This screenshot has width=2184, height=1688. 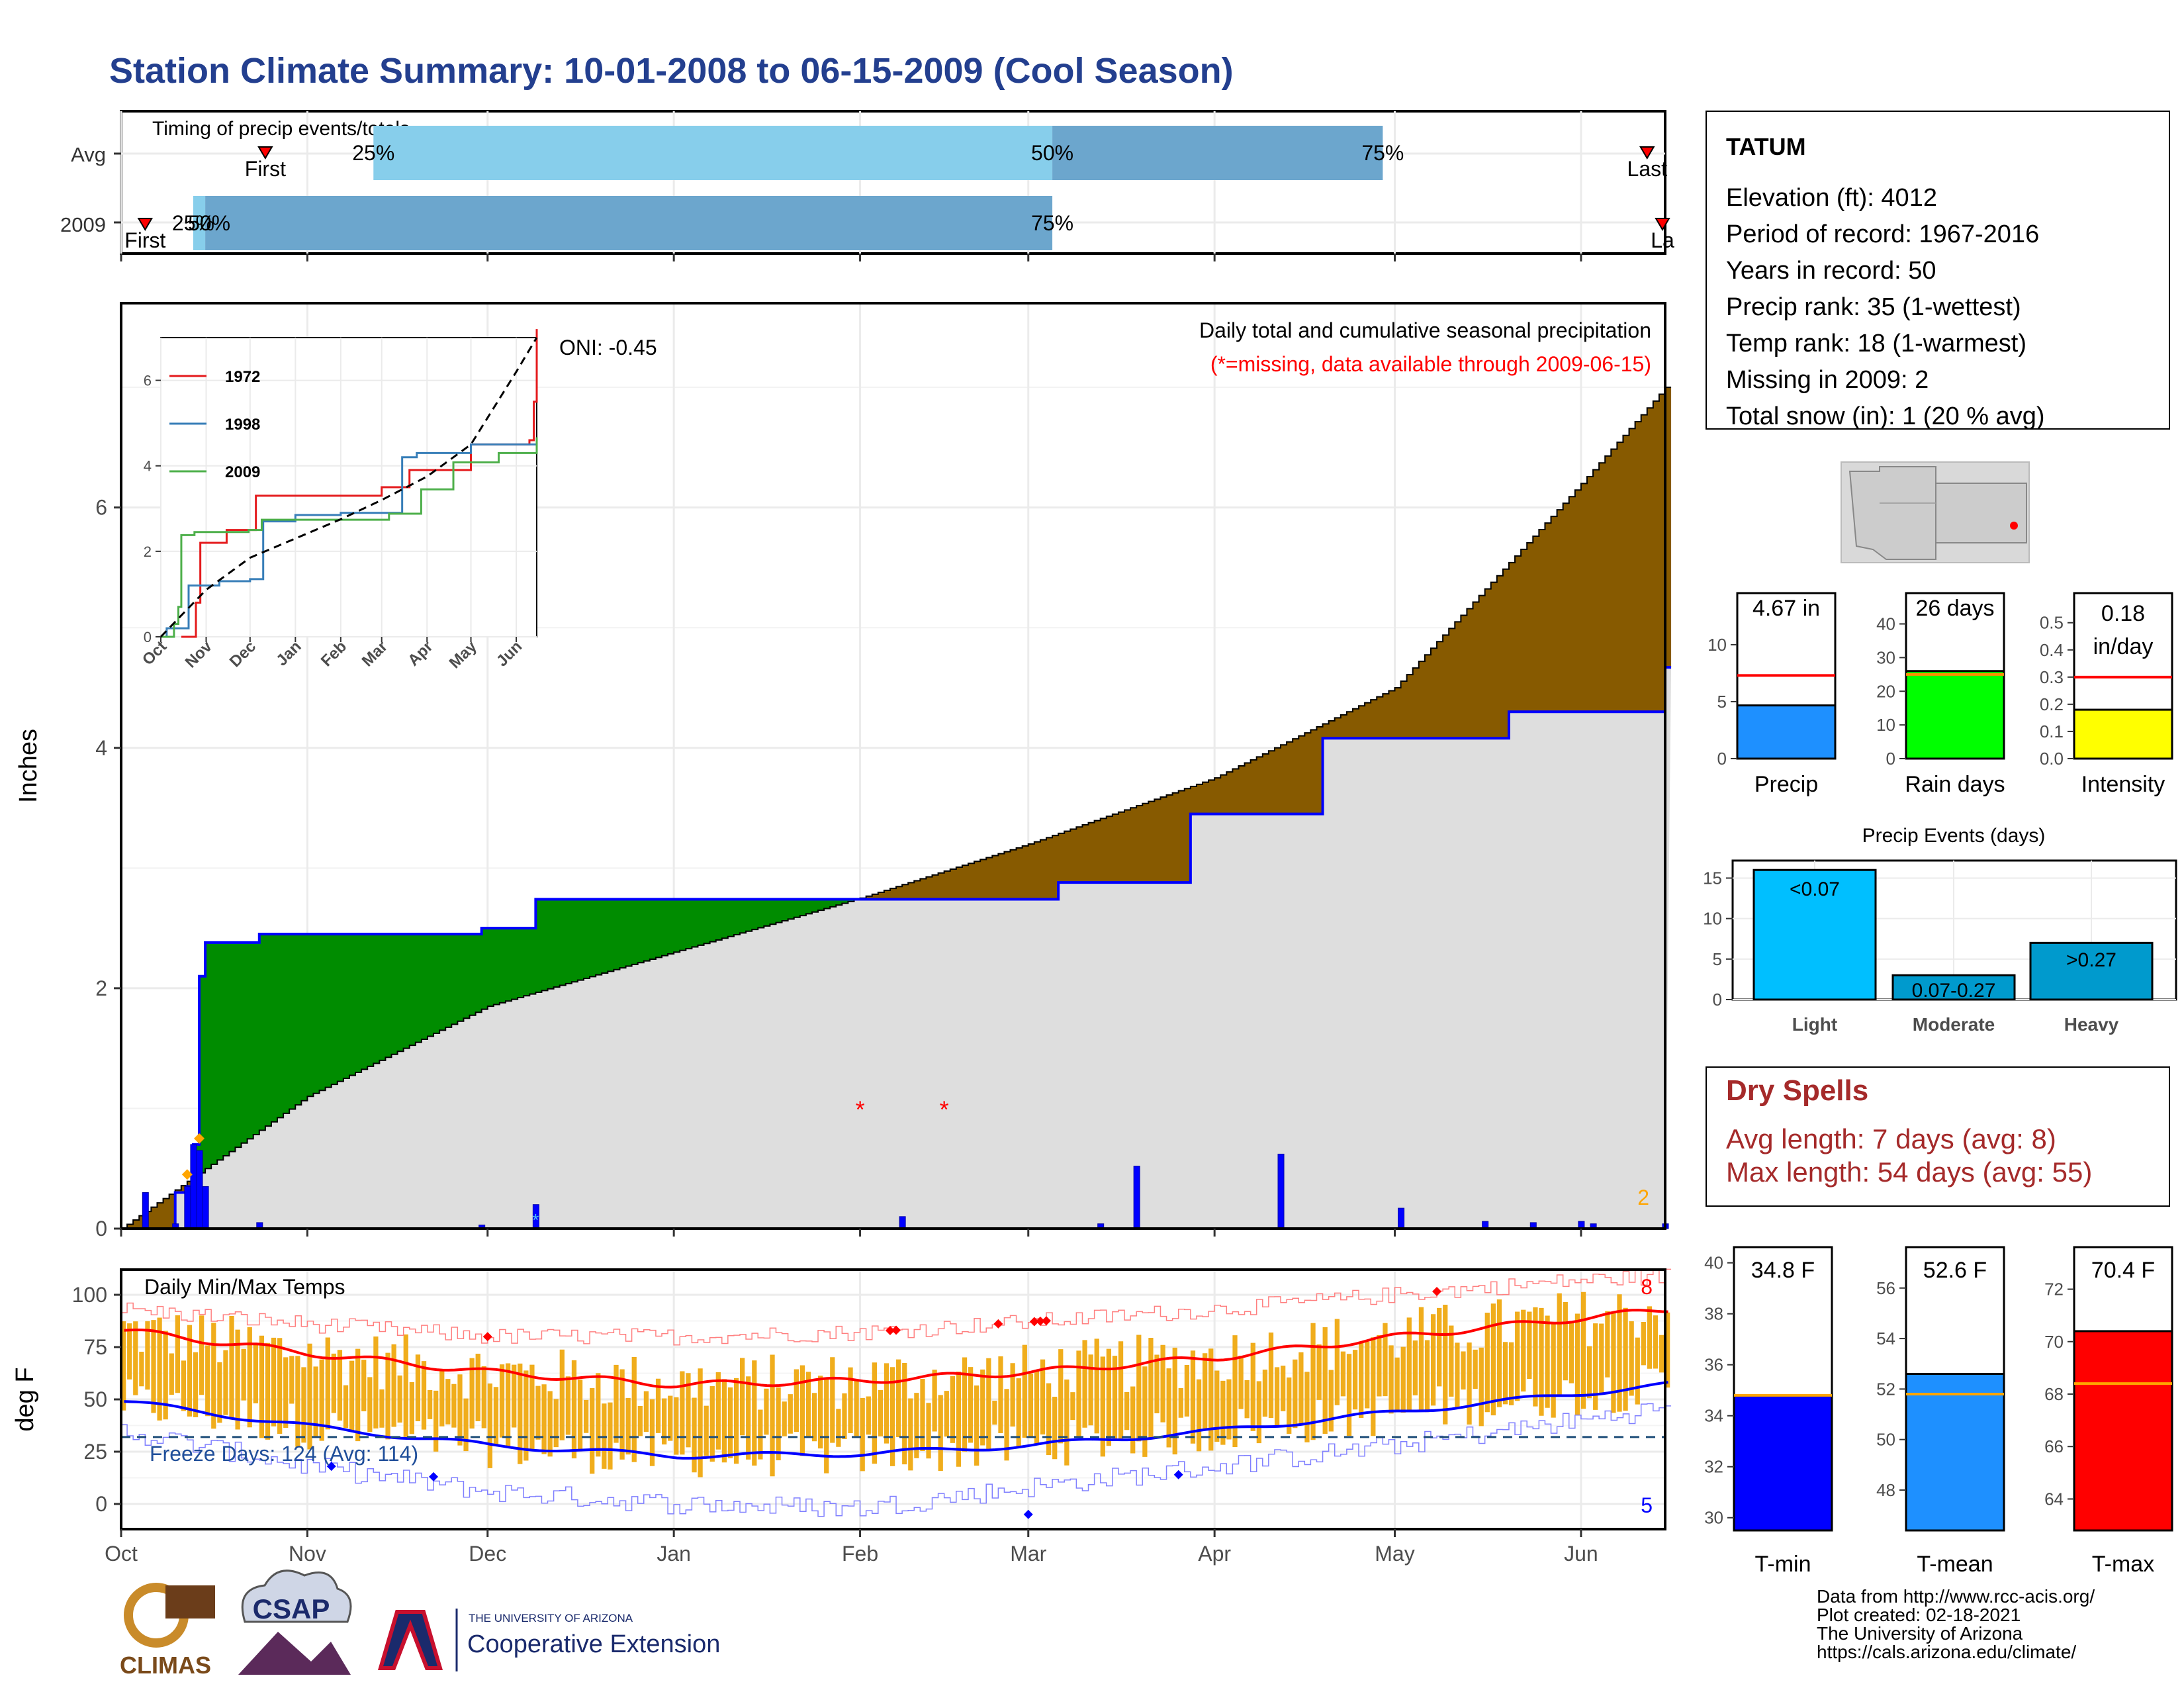 I want to click on events-ytick-label: 10, so click(x=1712, y=919).